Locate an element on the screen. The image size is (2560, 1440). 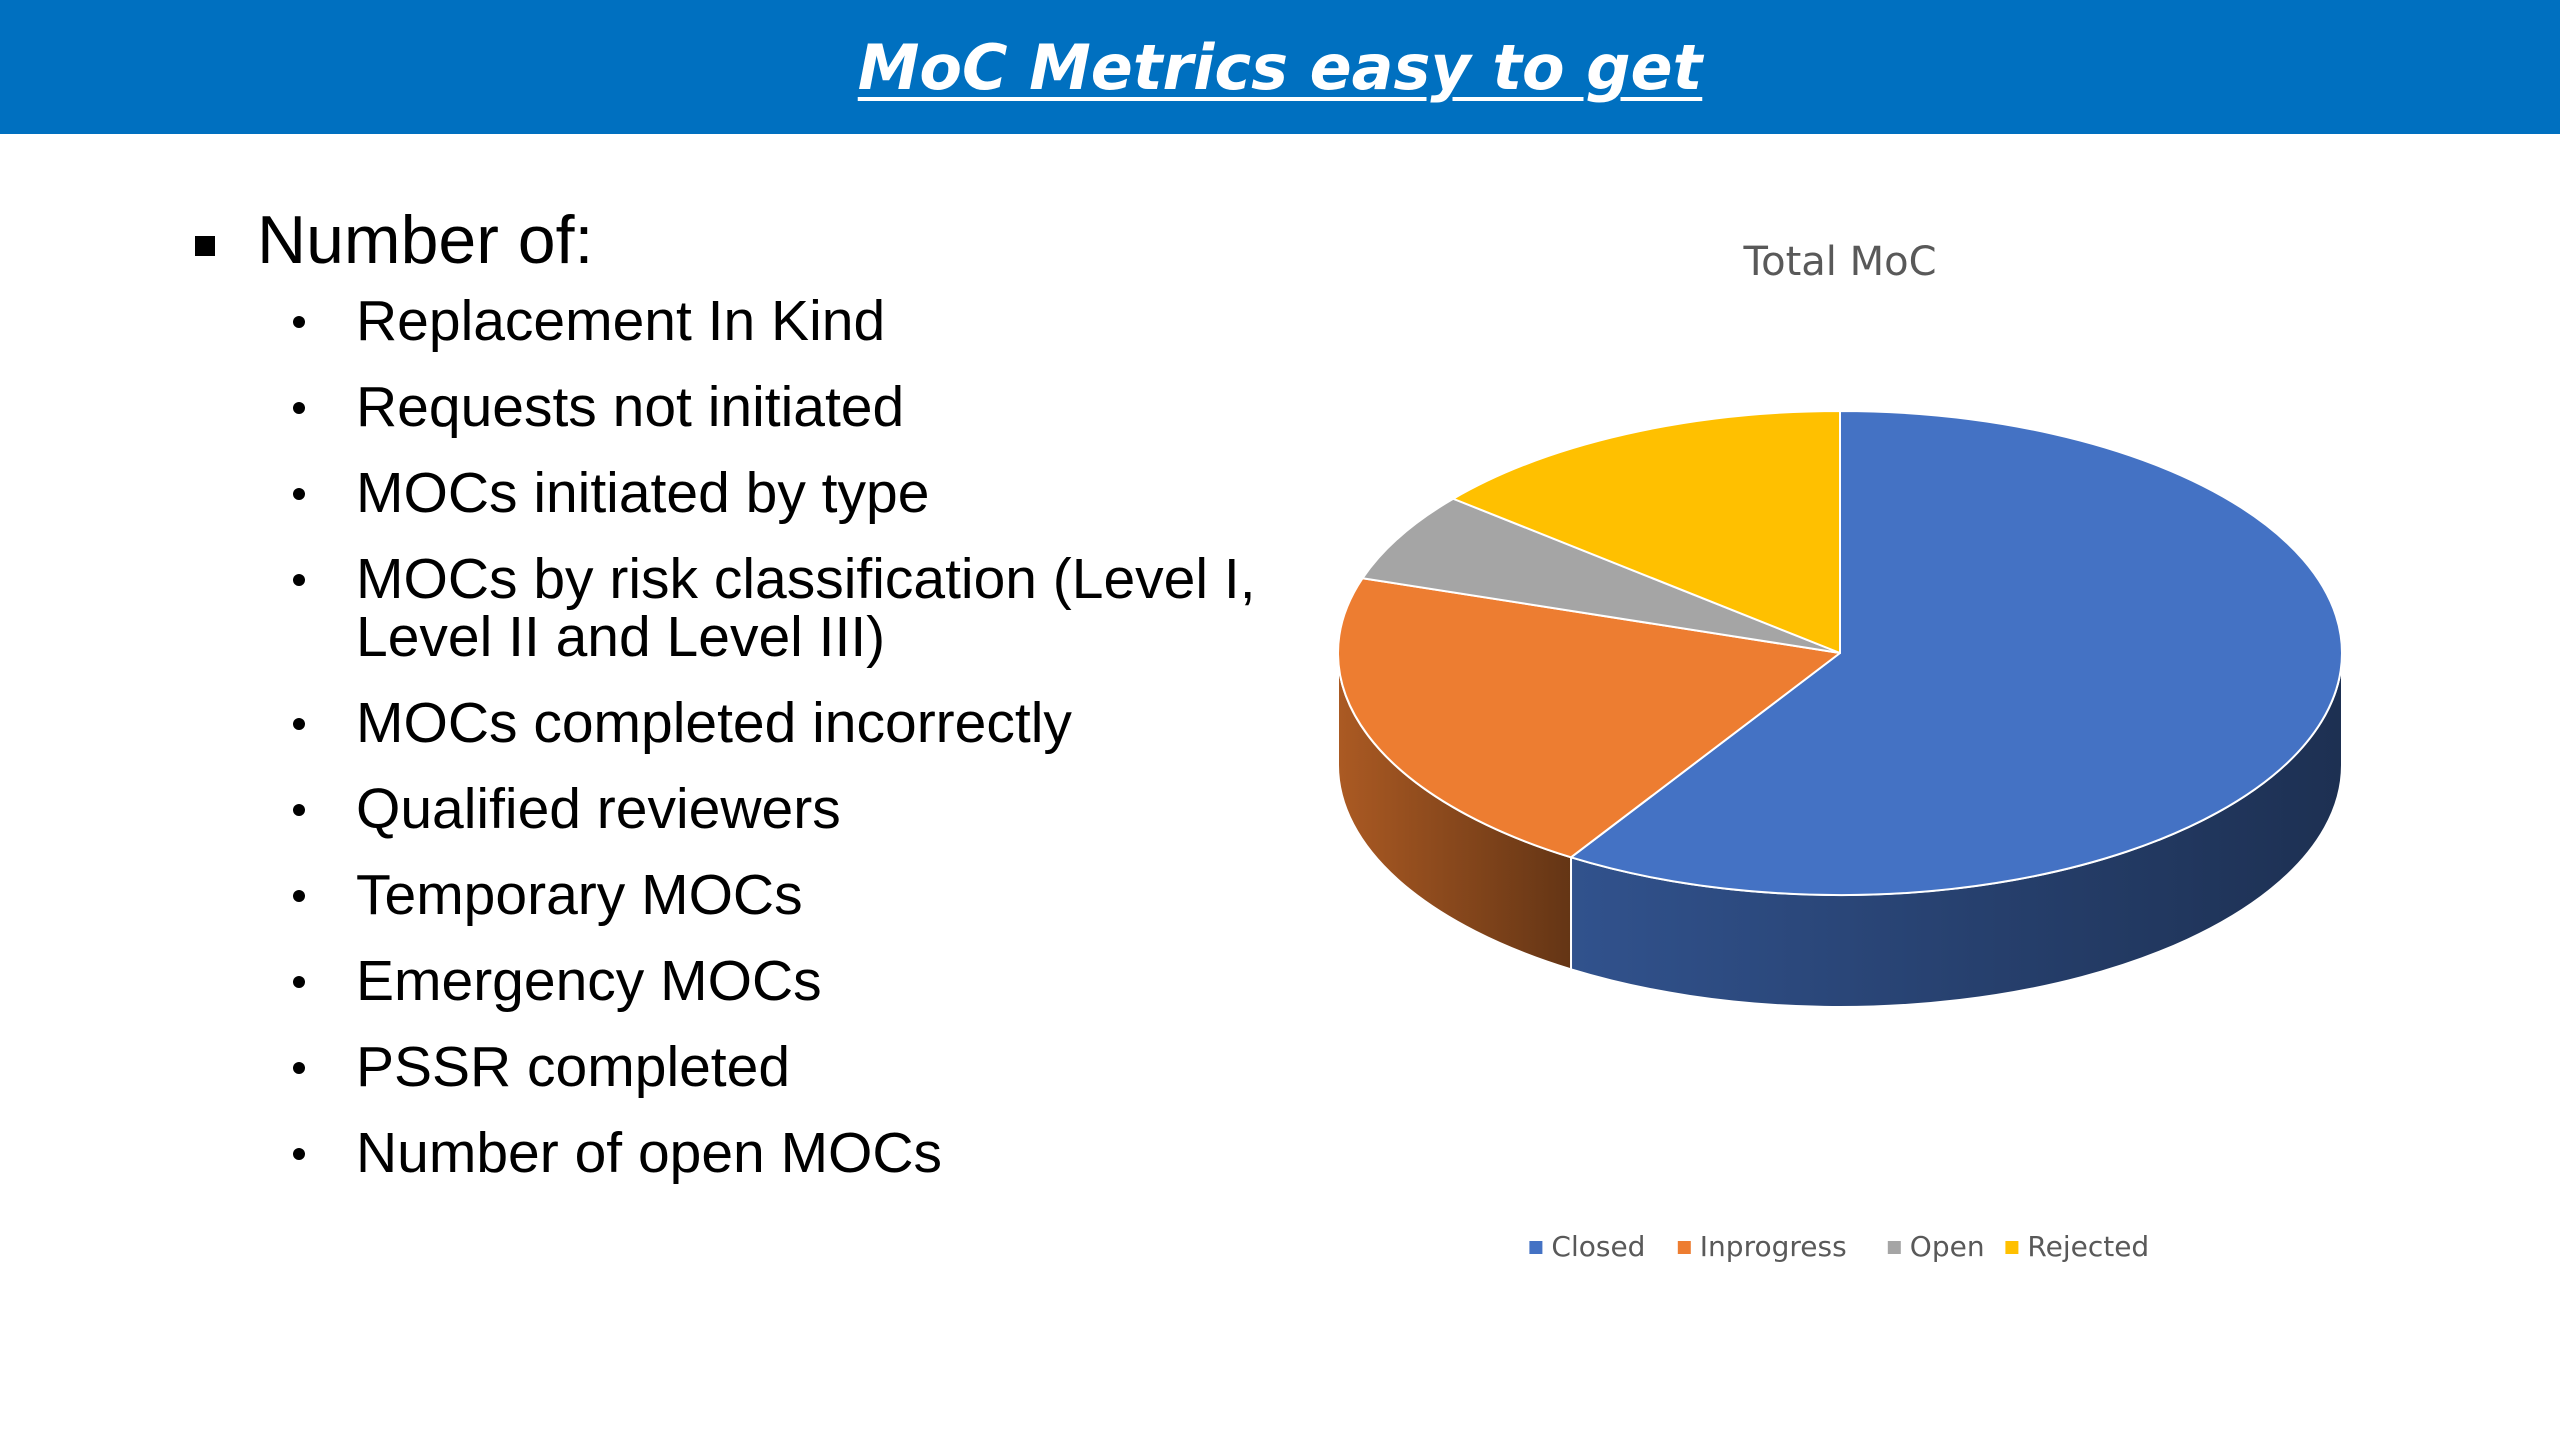
chart-legend: Closed Inprogress Open Rejected is located at coordinates (1839, 1246).